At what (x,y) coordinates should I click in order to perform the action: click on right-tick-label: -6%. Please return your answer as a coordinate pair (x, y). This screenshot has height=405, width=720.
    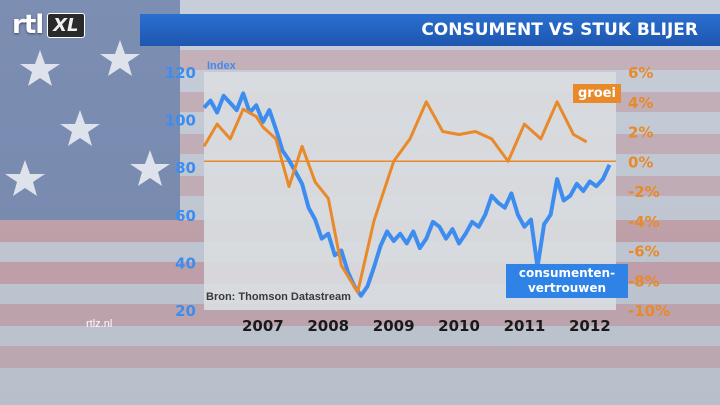
    Looking at the image, I should click on (644, 252).